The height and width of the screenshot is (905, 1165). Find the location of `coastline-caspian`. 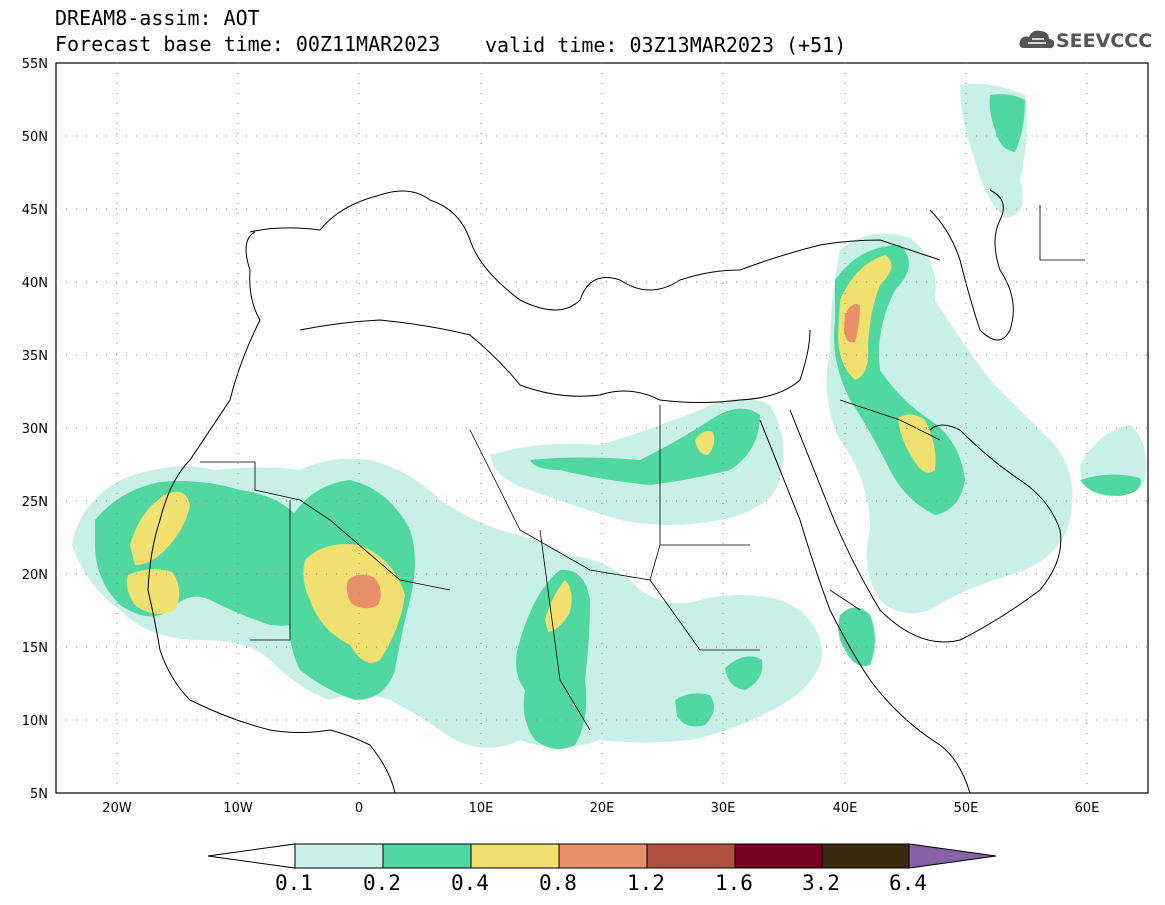

coastline-caspian is located at coordinates (971, 265).